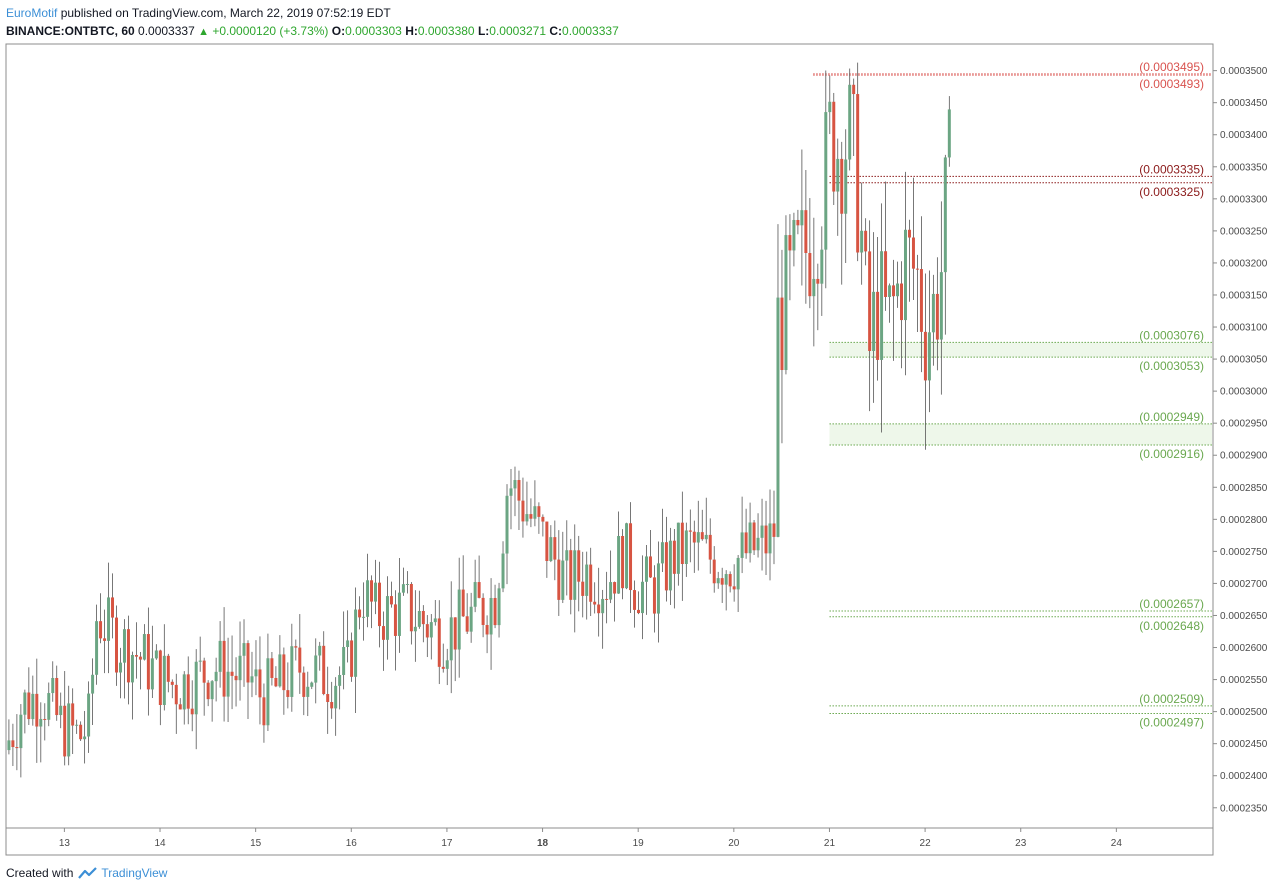  I want to click on level-label-2: (0.0003335), so click(1171, 169).